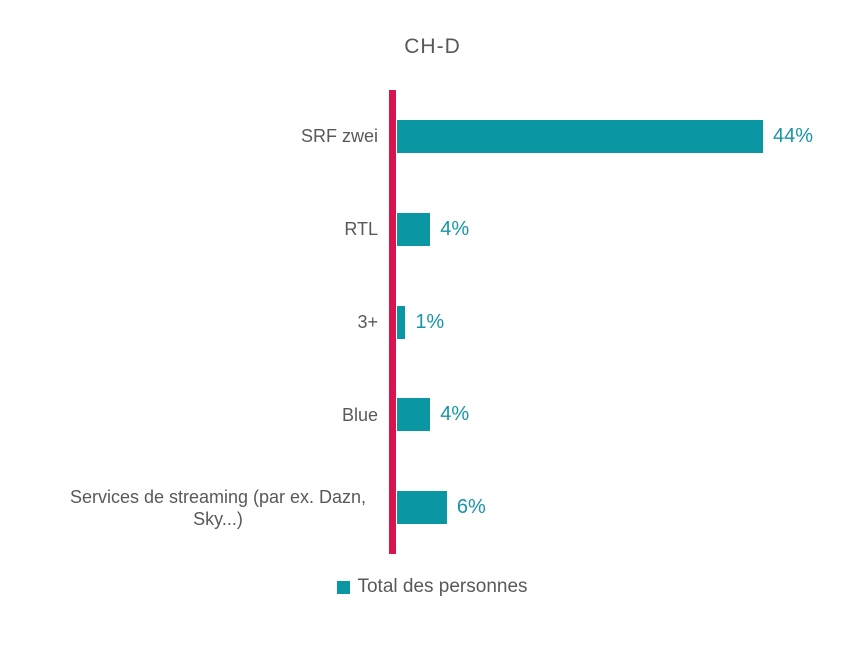 The width and height of the screenshot is (865, 648). I want to click on legend-swatch, so click(344, 587).